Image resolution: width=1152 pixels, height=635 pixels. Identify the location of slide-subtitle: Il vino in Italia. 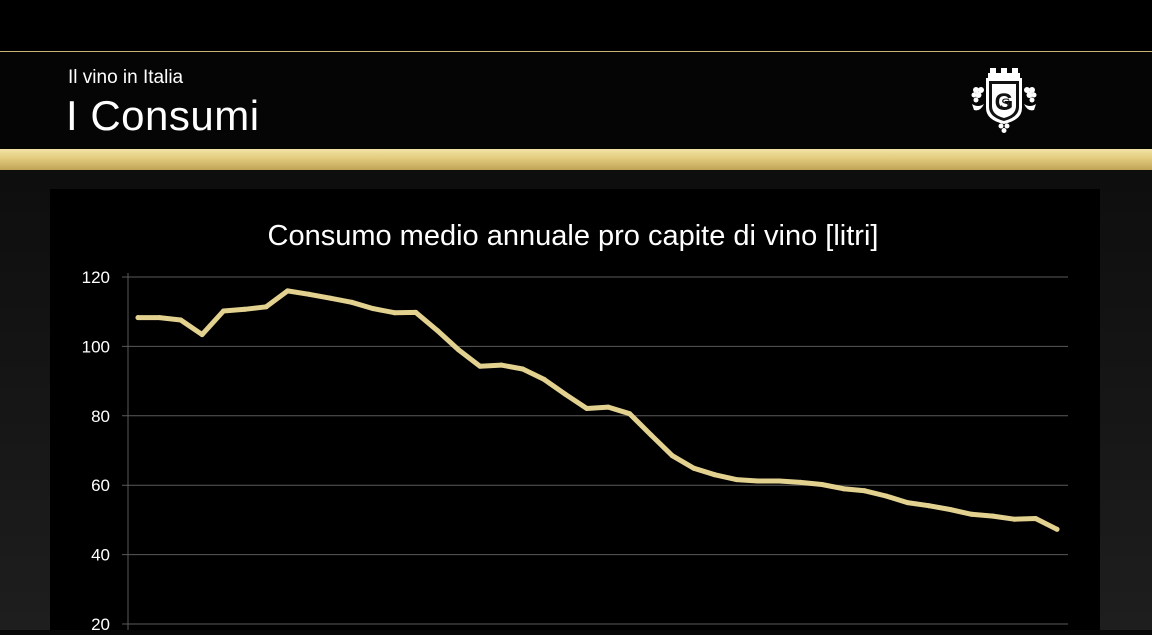
(126, 77).